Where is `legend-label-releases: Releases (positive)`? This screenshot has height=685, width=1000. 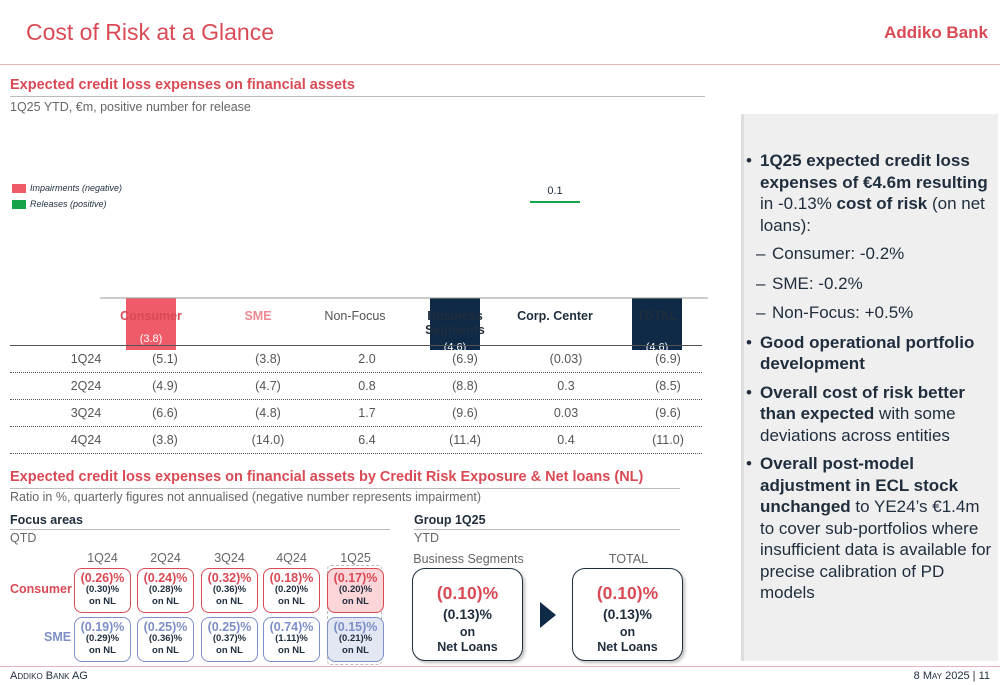
legend-label-releases: Releases (positive) is located at coordinates (68, 204).